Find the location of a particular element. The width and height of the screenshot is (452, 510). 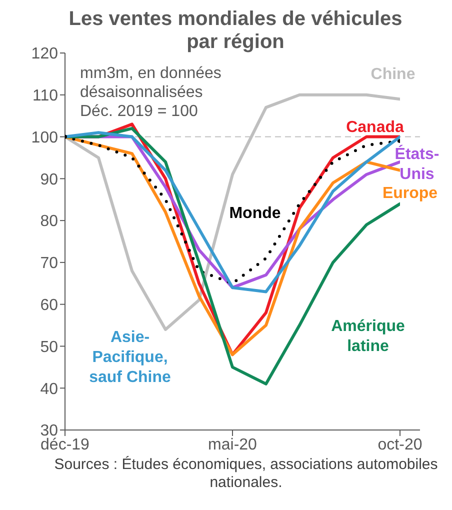

y-tick-label: 100 is located at coordinates (44, 137).